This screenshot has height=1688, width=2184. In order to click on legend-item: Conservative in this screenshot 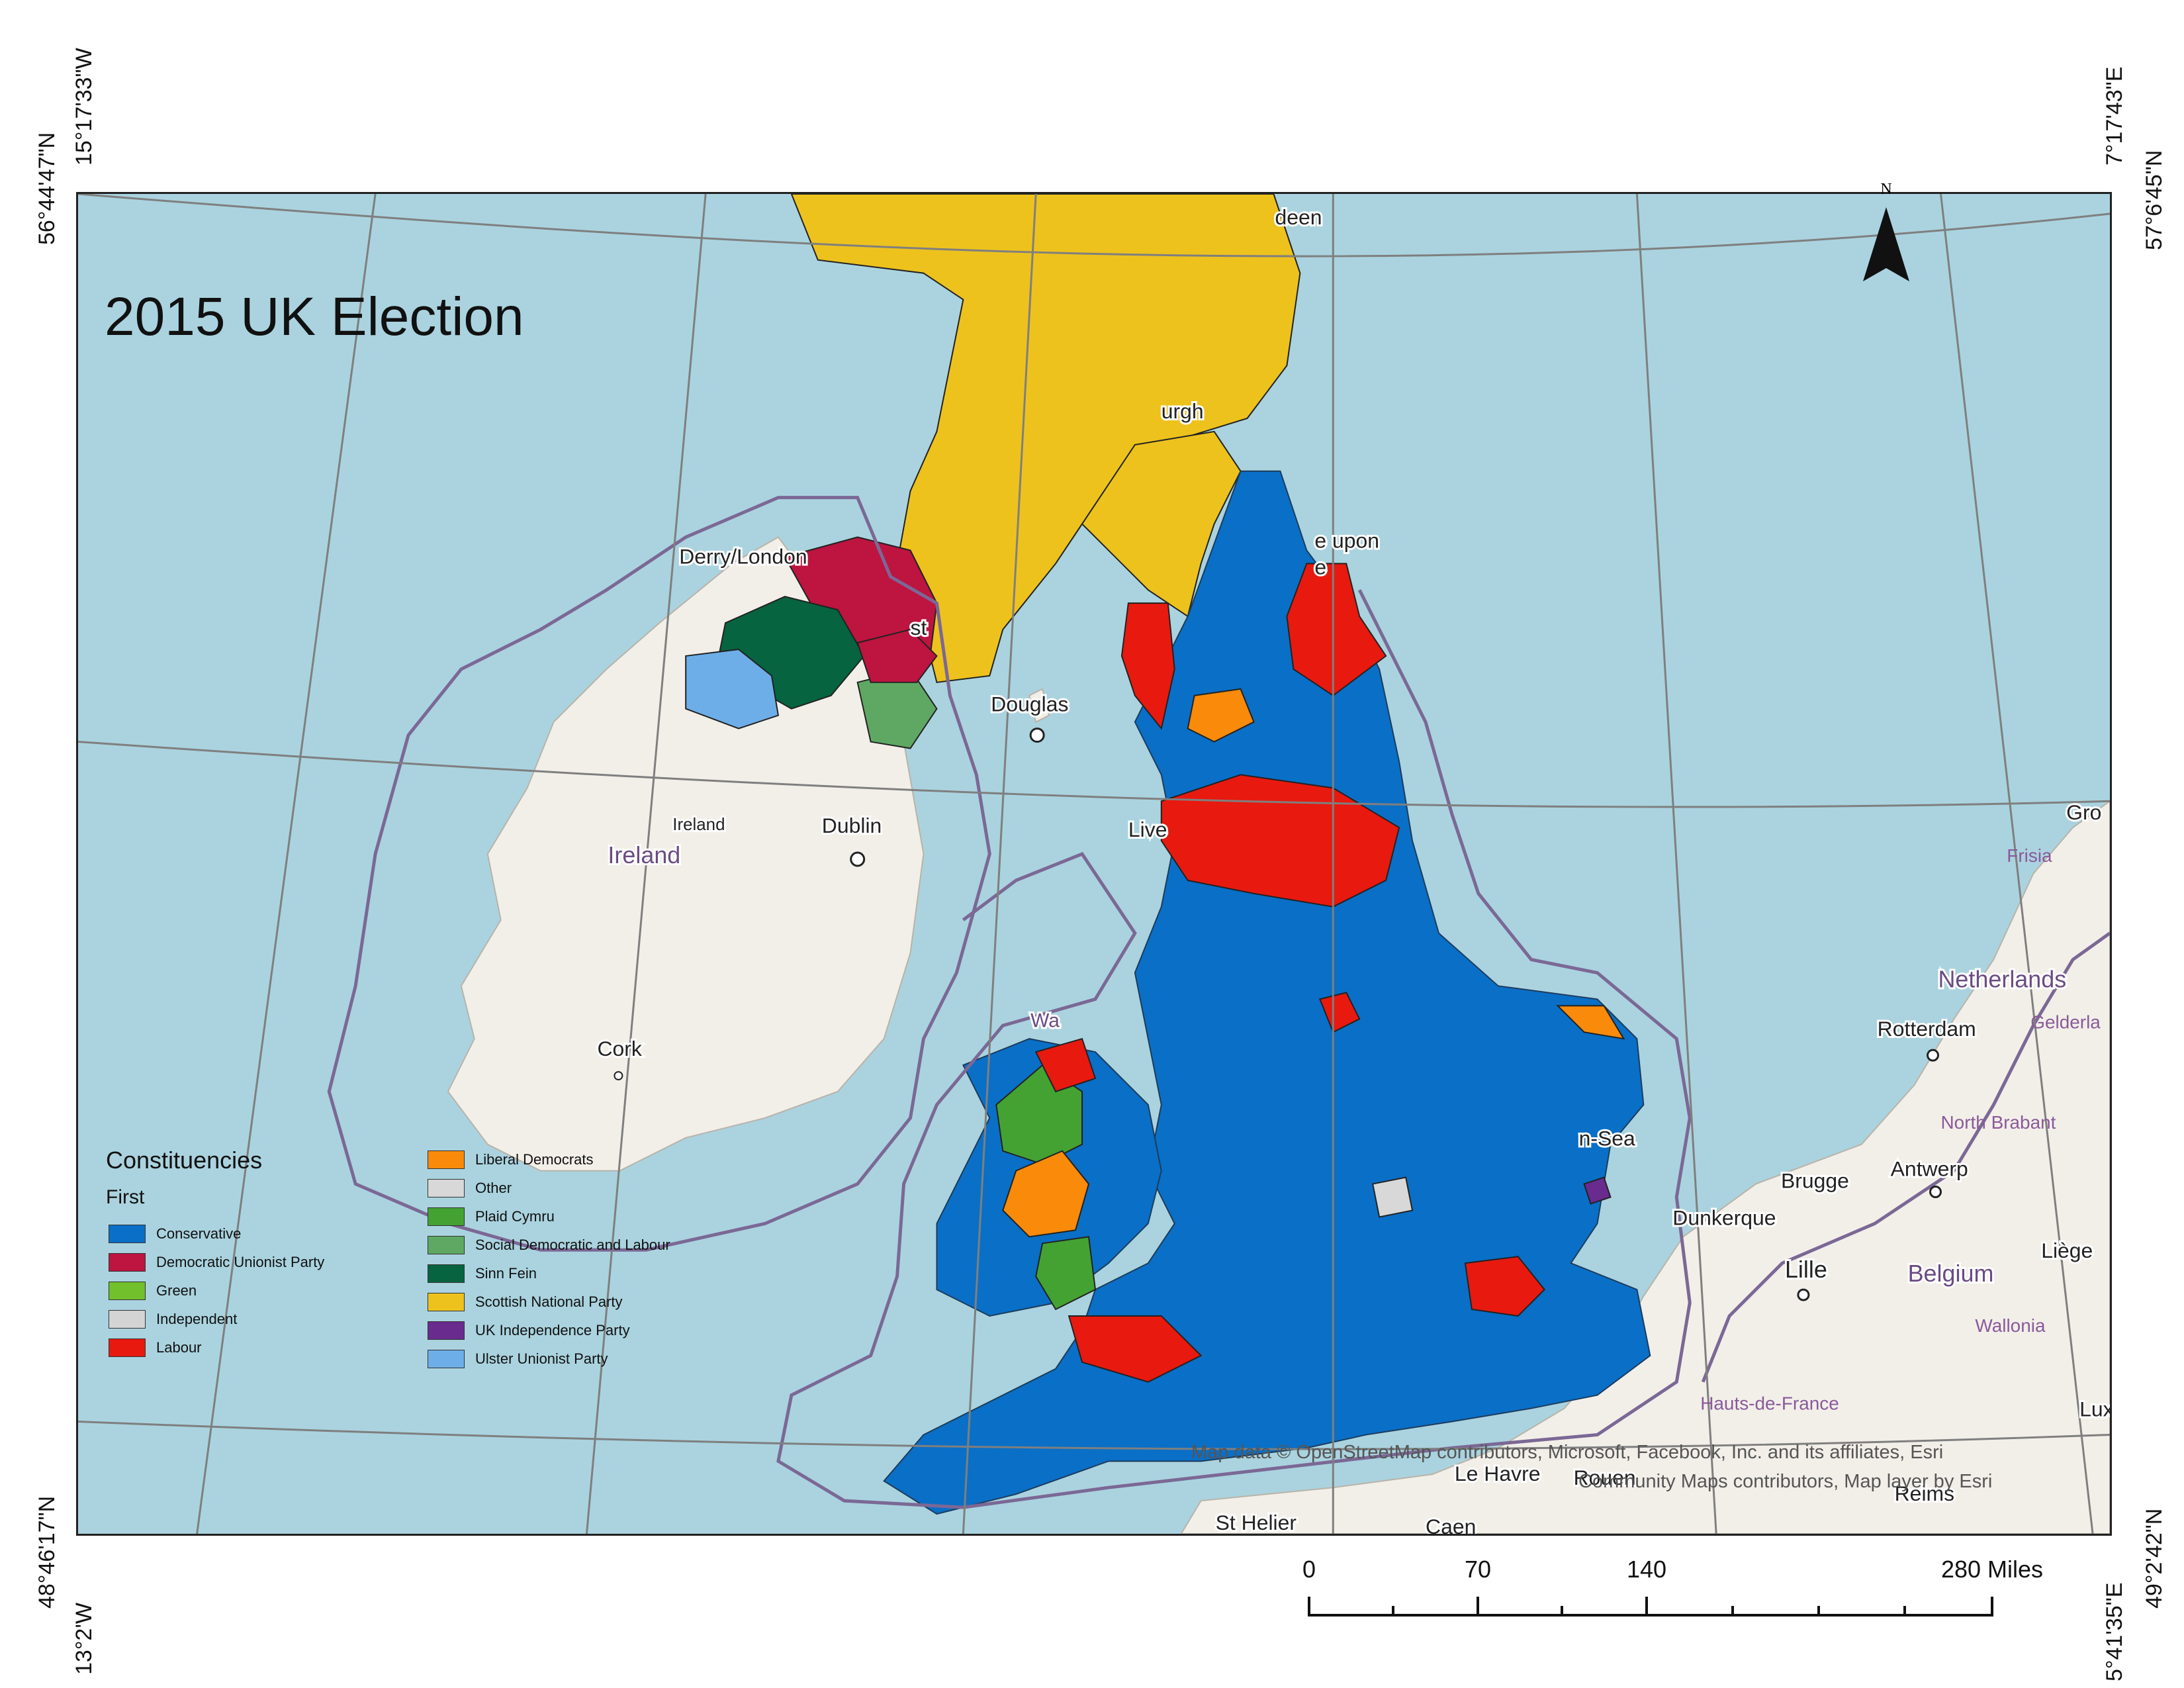, I will do `click(216, 1233)`.